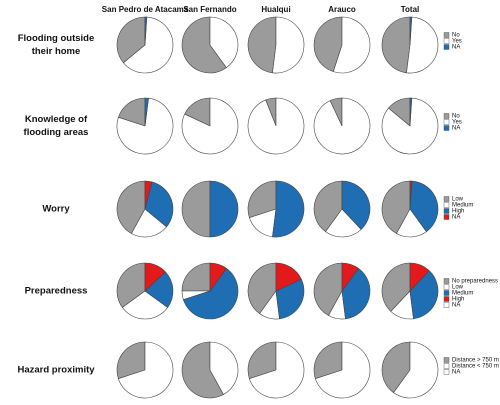  Describe the element at coordinates (56, 291) in the screenshot. I see `row-label: Preparedness` at that location.